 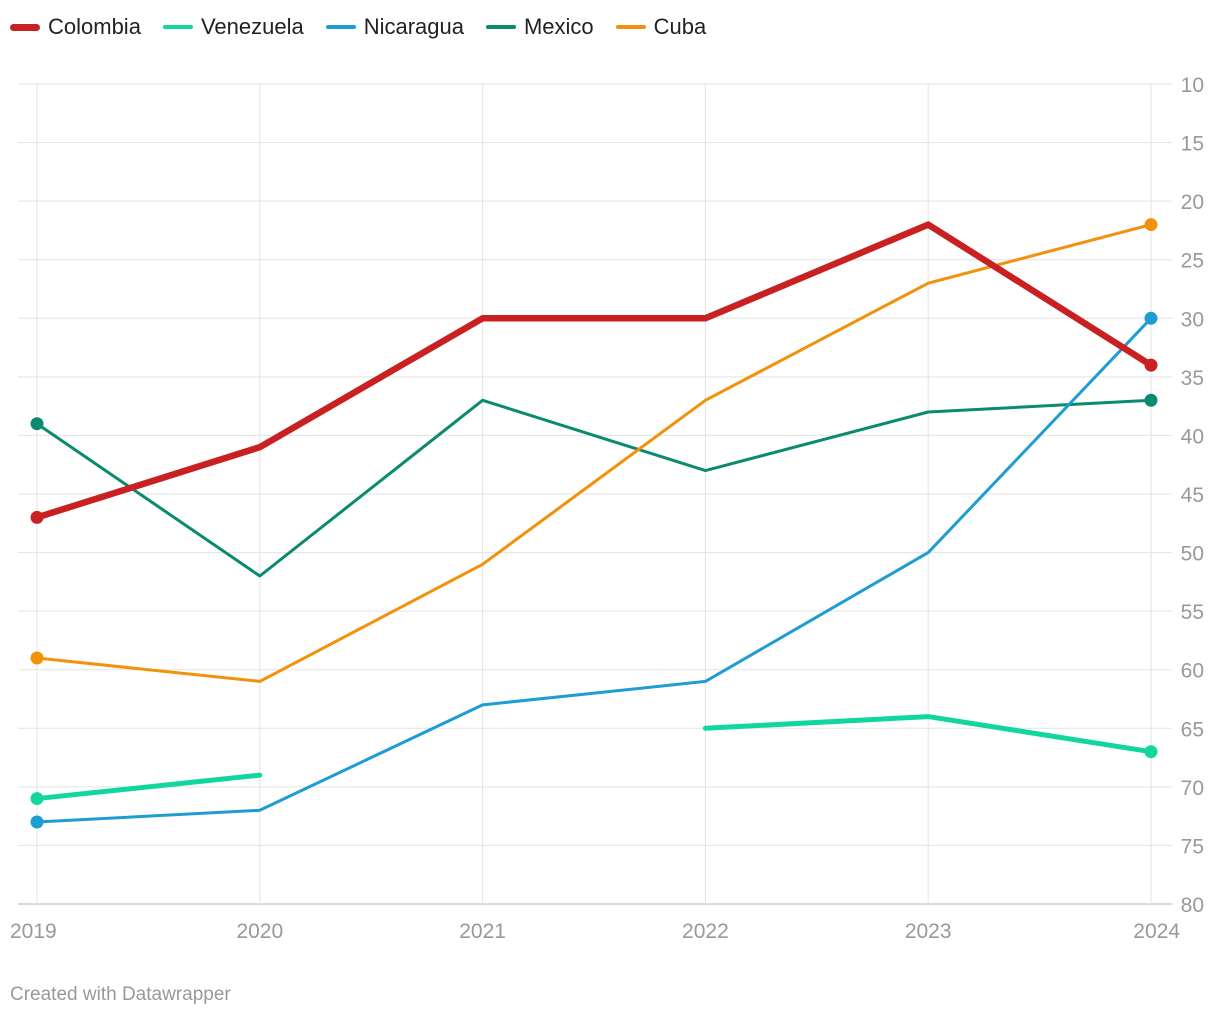 I want to click on legend-item-venezuela: Venezuela, so click(x=233, y=27).